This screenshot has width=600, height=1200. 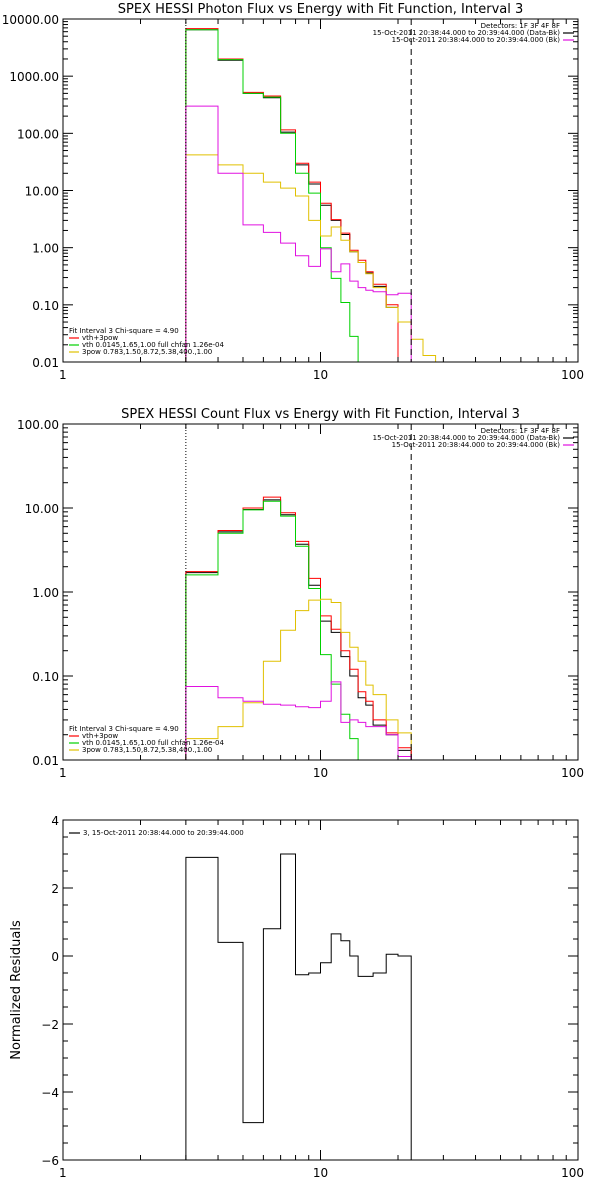 I want to click on y-tick-label: 1000.00, so click(x=34, y=77).